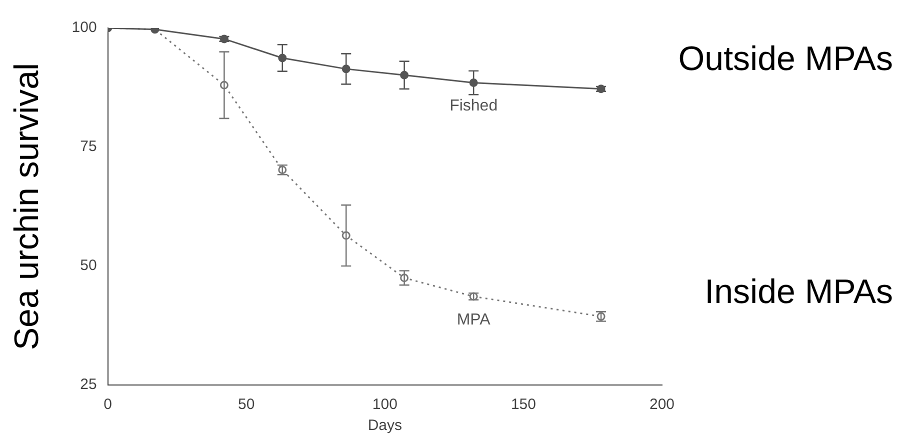 Image resolution: width=900 pixels, height=443 pixels. I want to click on text: Outside MPAs, so click(785, 59).